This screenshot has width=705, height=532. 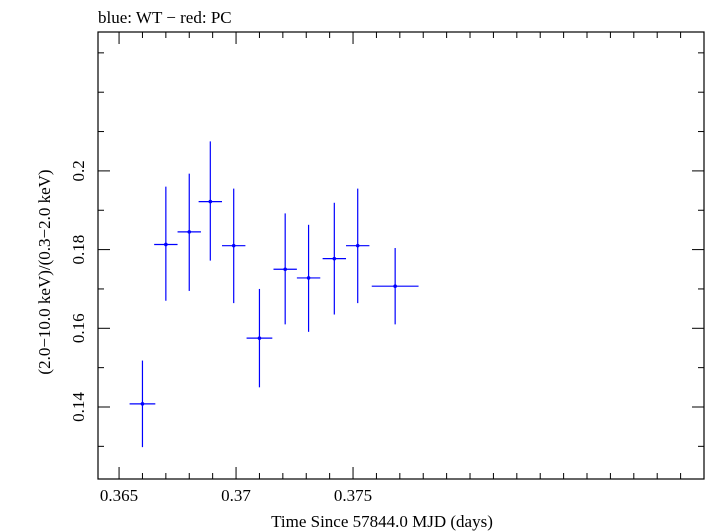 I want to click on y-tick-label: 0.16, so click(x=78, y=328).